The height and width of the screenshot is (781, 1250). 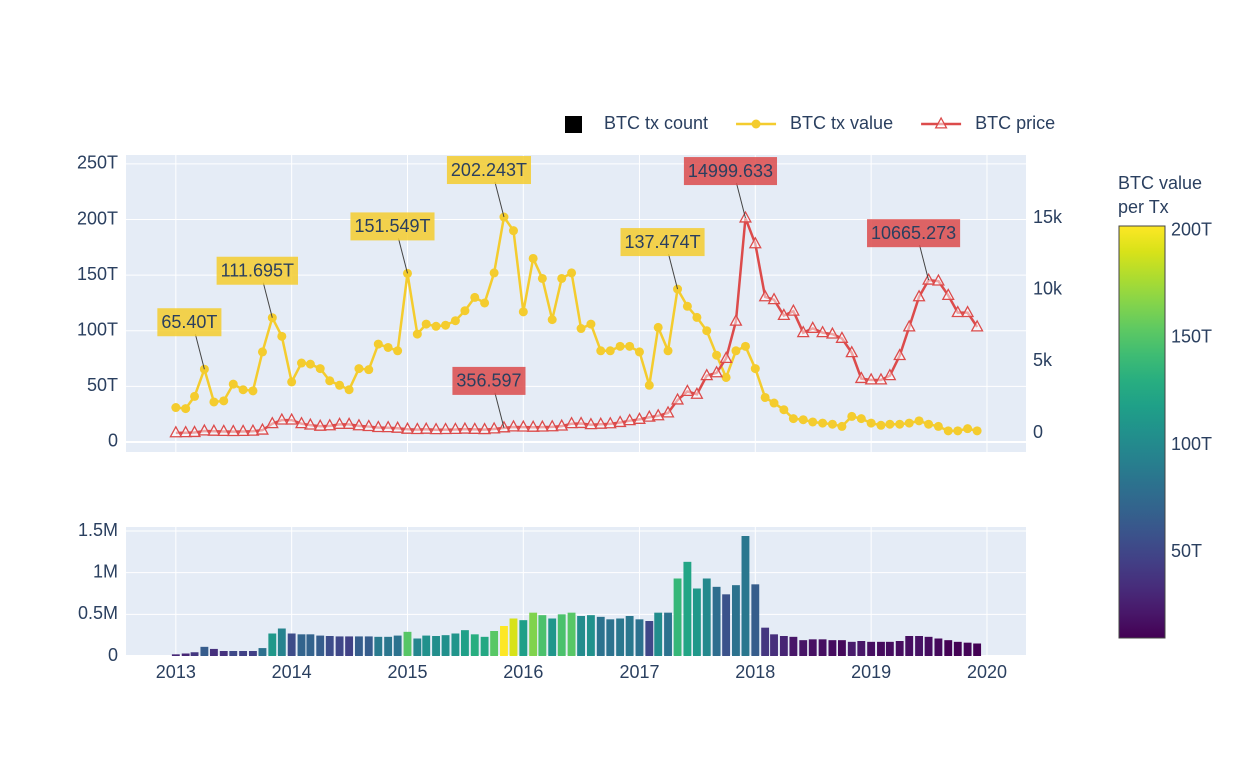 What do you see at coordinates (730, 171) in the screenshot?
I see `annotation: 14999.633` at bounding box center [730, 171].